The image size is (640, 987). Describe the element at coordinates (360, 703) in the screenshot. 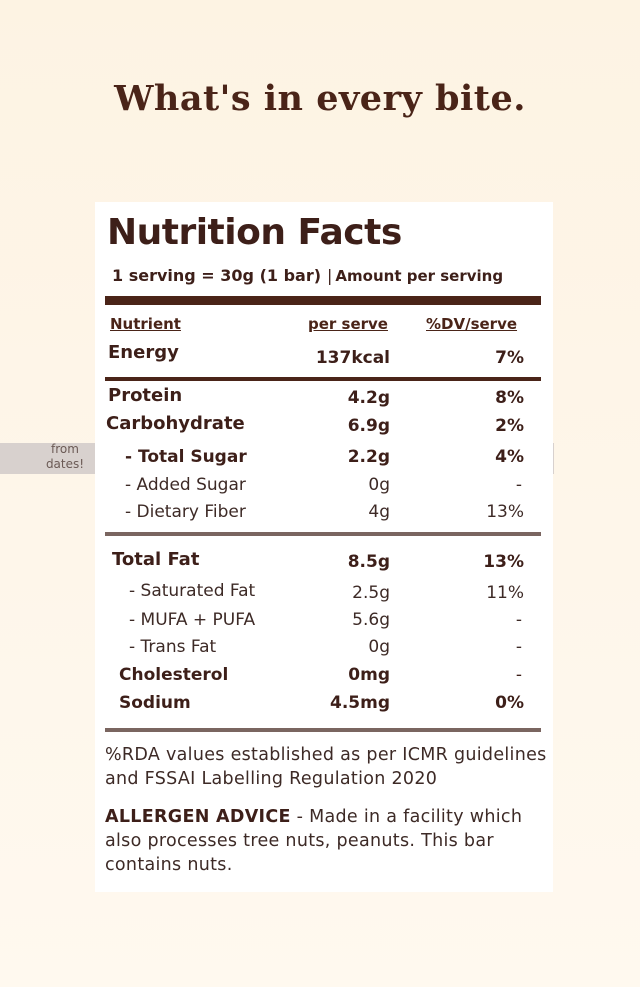

I see `nutrient-value: 4.5mg` at that location.